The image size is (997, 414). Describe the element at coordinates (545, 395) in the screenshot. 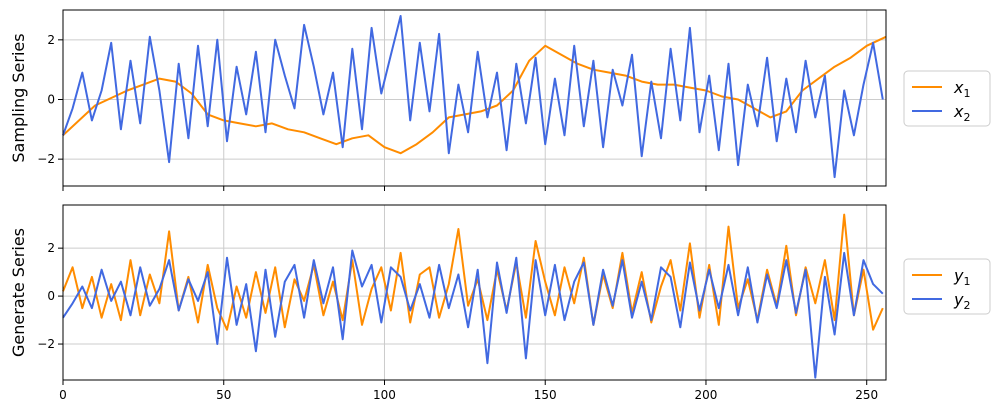

I see `x-tick-label: 150` at that location.